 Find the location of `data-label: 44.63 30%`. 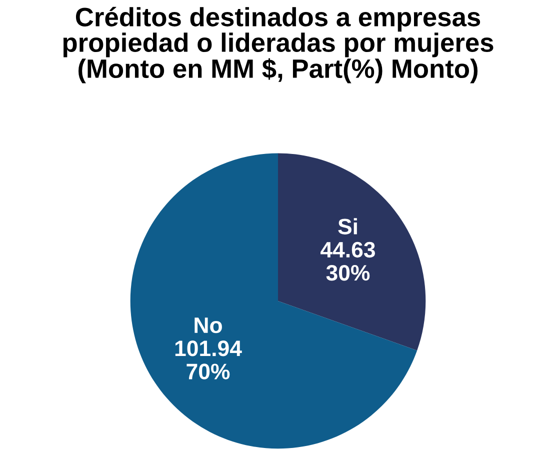

data-label: 44.63 30% is located at coordinates (347, 261).